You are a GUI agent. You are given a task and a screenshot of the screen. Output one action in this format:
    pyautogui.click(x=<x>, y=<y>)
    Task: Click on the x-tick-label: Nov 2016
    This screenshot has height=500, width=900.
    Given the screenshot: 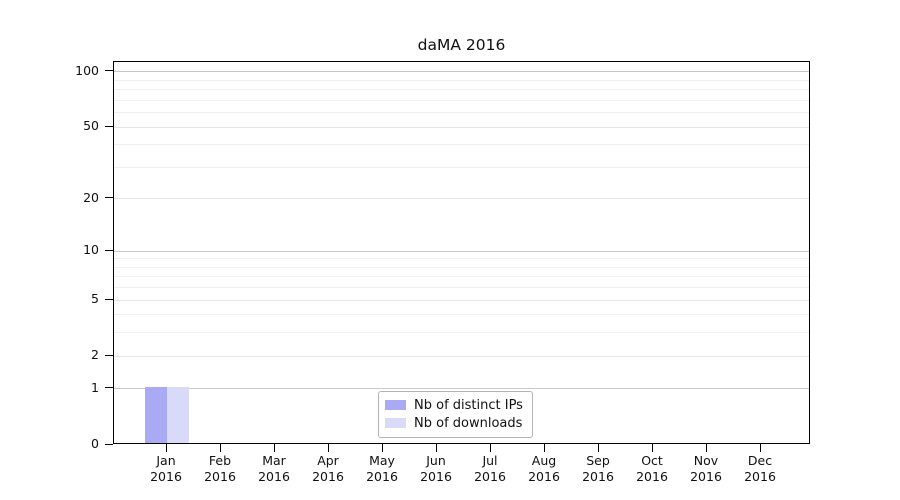 What is the action you would take?
    pyautogui.click(x=706, y=468)
    